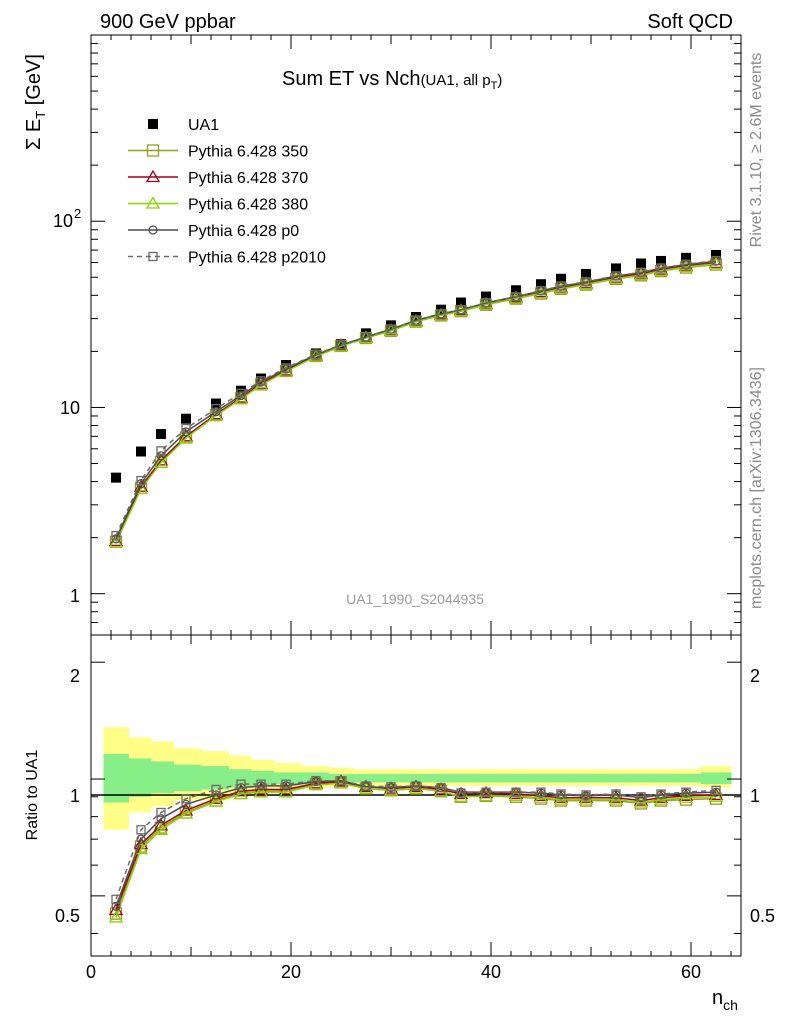 This screenshot has width=786, height=1024. Describe the element at coordinates (417, 778) in the screenshot. I see `ratio-bands` at that location.